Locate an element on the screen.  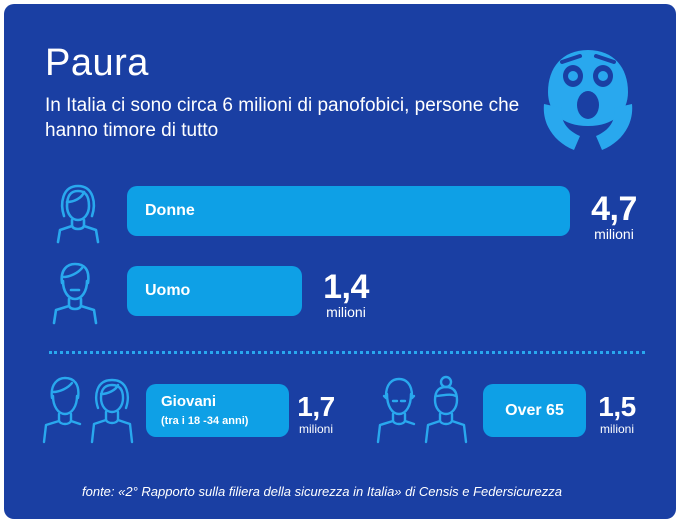
page-title: Paura is located at coordinates (97, 63).